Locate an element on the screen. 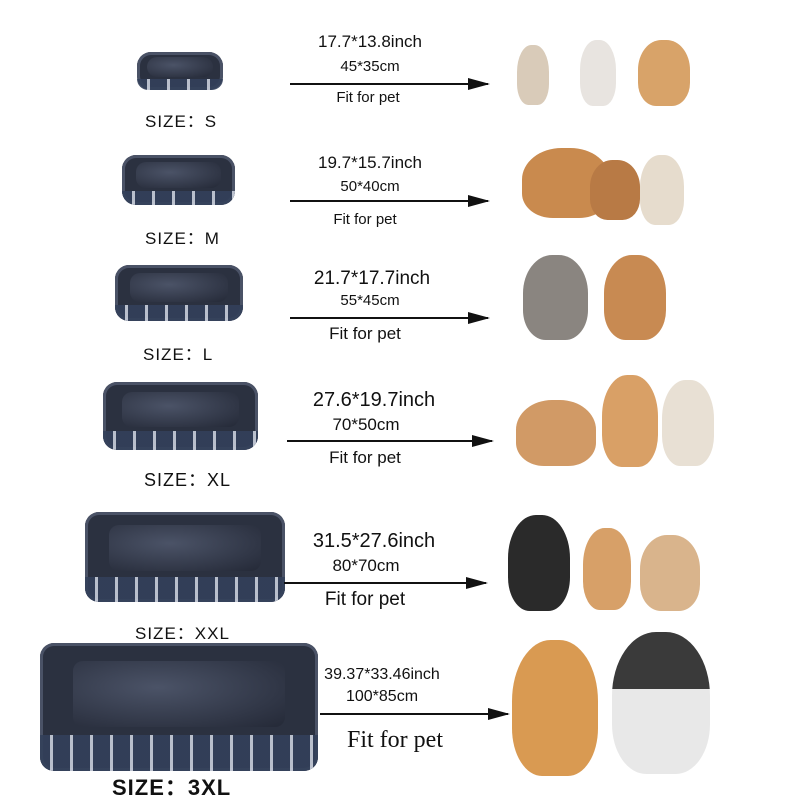 Image resolution: width=800 pixels, height=800 pixels. size-label: SIZE：S is located at coordinates (181, 121).